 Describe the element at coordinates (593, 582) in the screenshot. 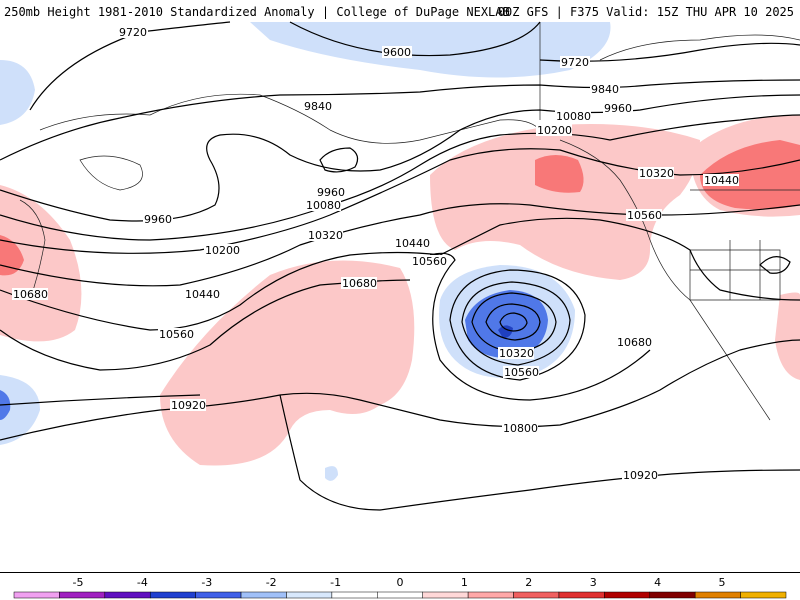

I see `colorbar-tick-label: 3` at that location.